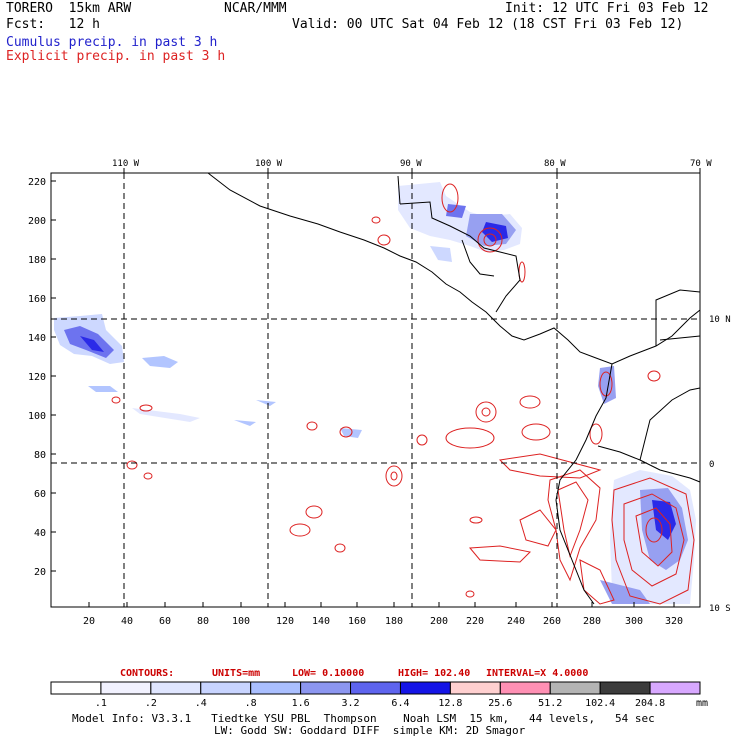 This screenshot has width=740, height=740. Describe the element at coordinates (380, 703) in the screenshot. I see `colorbar-labels: .1 .2 .4 .8 1.6 3.2 6.4 12.8 25.6 51.2 102.4 204.8` at that location.